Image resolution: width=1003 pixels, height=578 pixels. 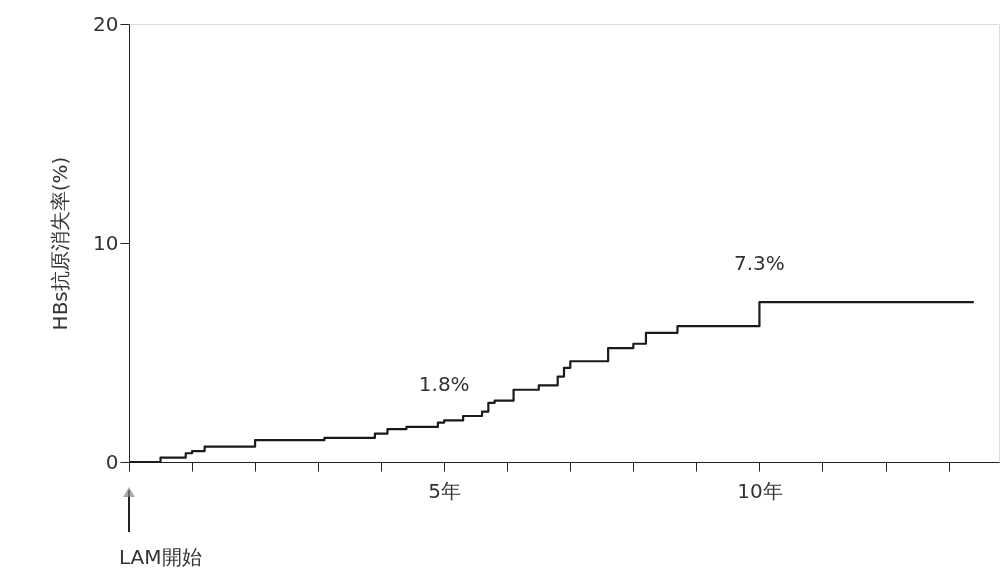 What do you see at coordinates (160, 557) in the screenshot?
I see `text: LAM開始` at bounding box center [160, 557].